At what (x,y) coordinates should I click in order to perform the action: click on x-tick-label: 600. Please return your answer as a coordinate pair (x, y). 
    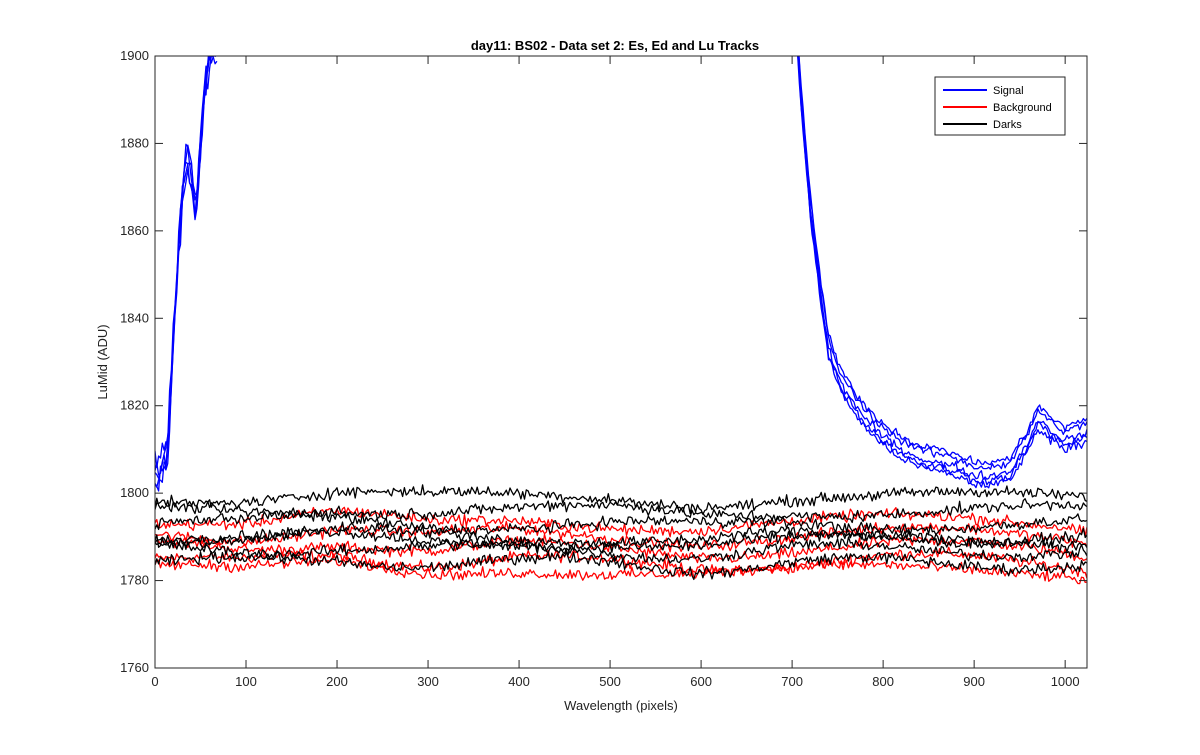
    Looking at the image, I should click on (701, 681).